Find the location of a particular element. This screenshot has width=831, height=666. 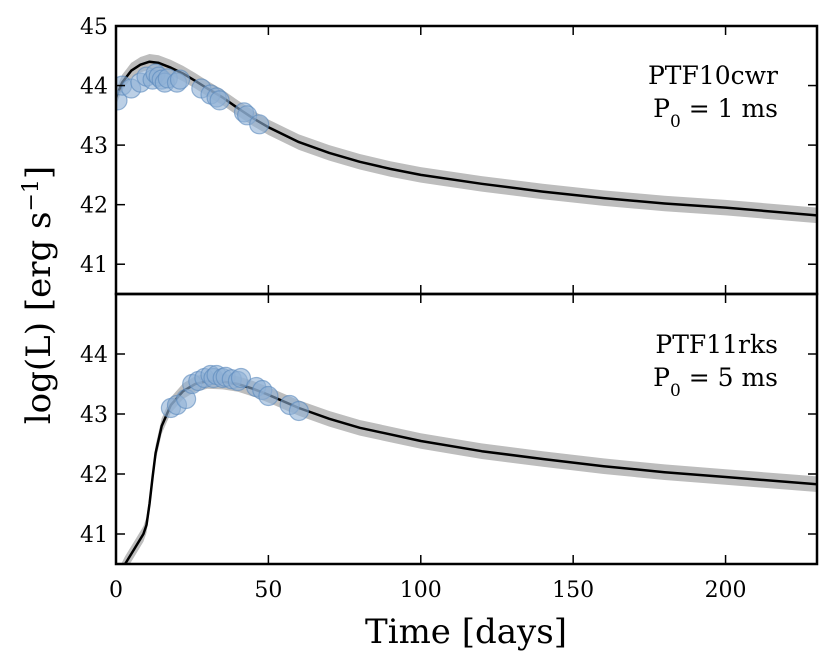

bottom-y-tick-label: 42 is located at coordinates (94, 475).